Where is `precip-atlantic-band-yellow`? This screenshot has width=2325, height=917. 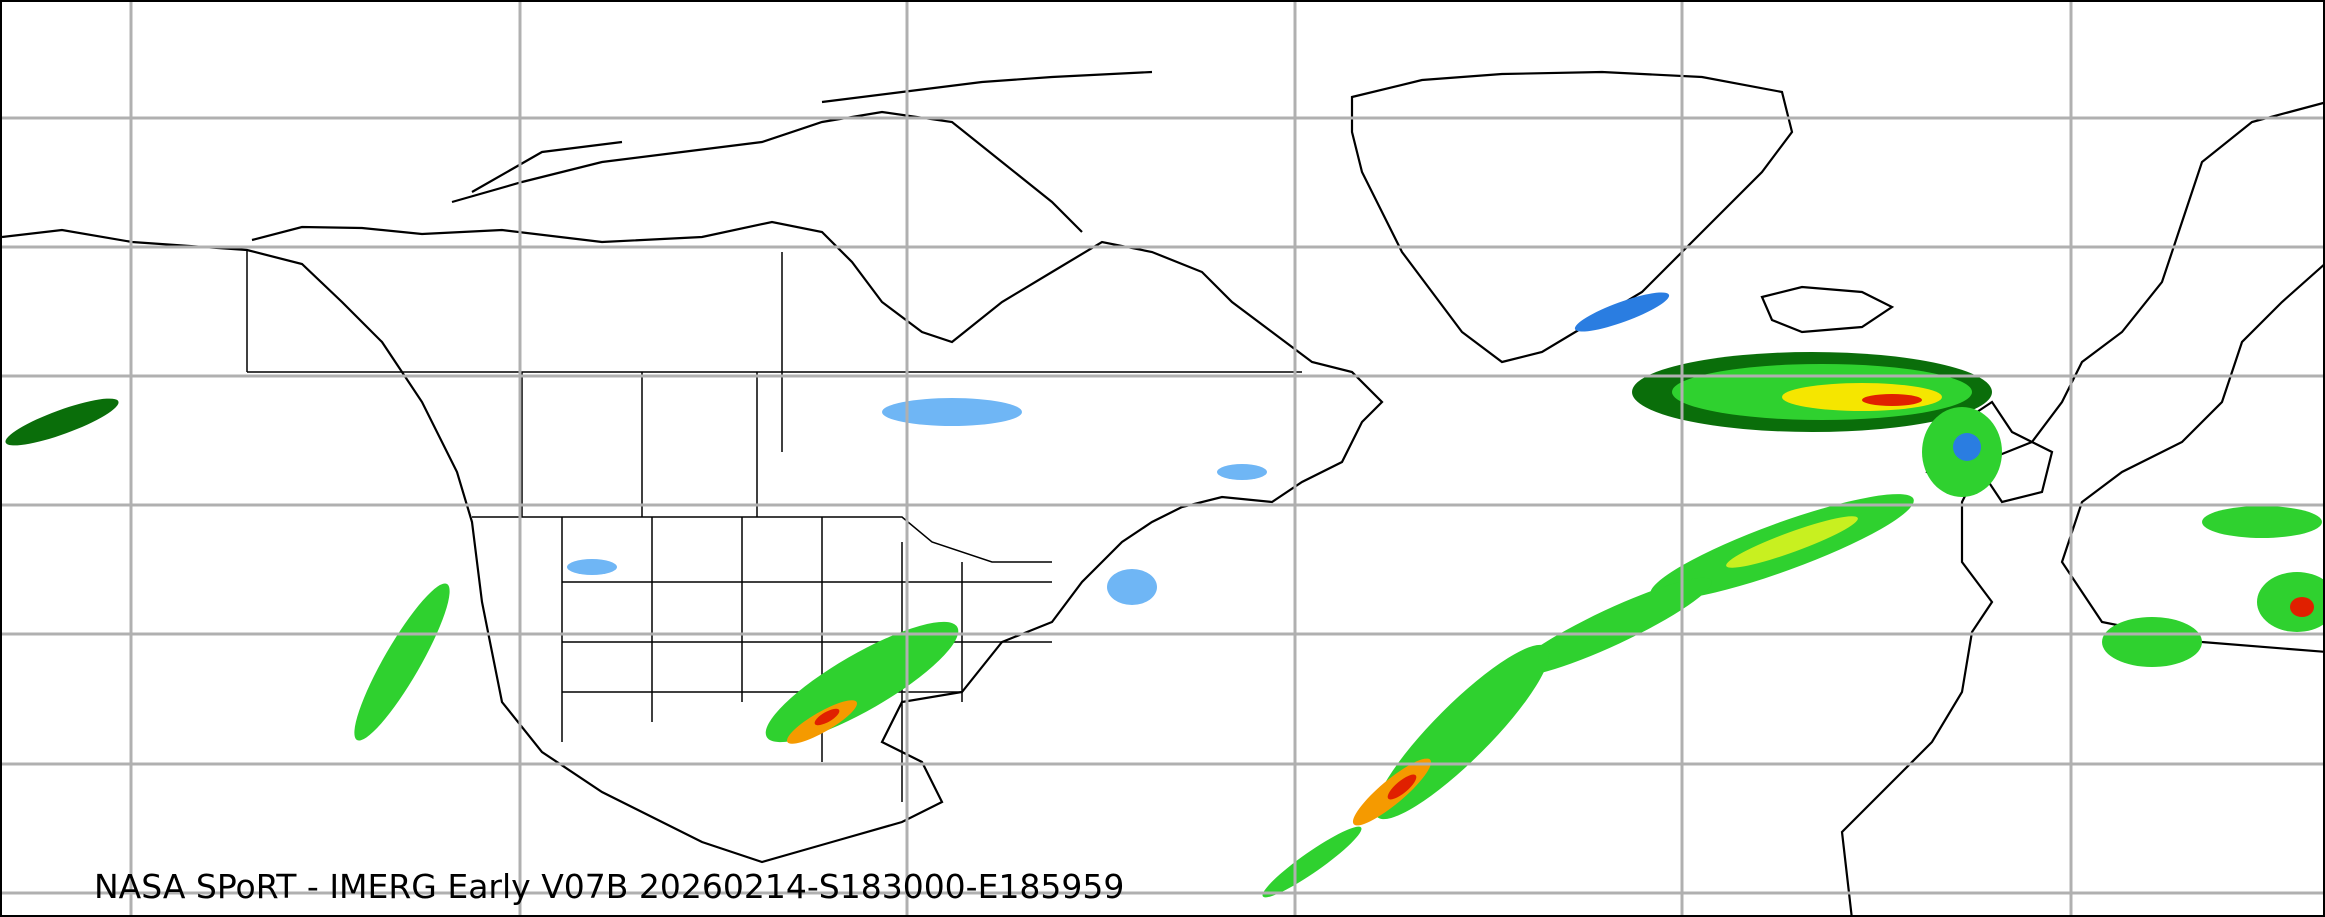 precip-atlantic-band-yellow is located at coordinates (1862, 397).